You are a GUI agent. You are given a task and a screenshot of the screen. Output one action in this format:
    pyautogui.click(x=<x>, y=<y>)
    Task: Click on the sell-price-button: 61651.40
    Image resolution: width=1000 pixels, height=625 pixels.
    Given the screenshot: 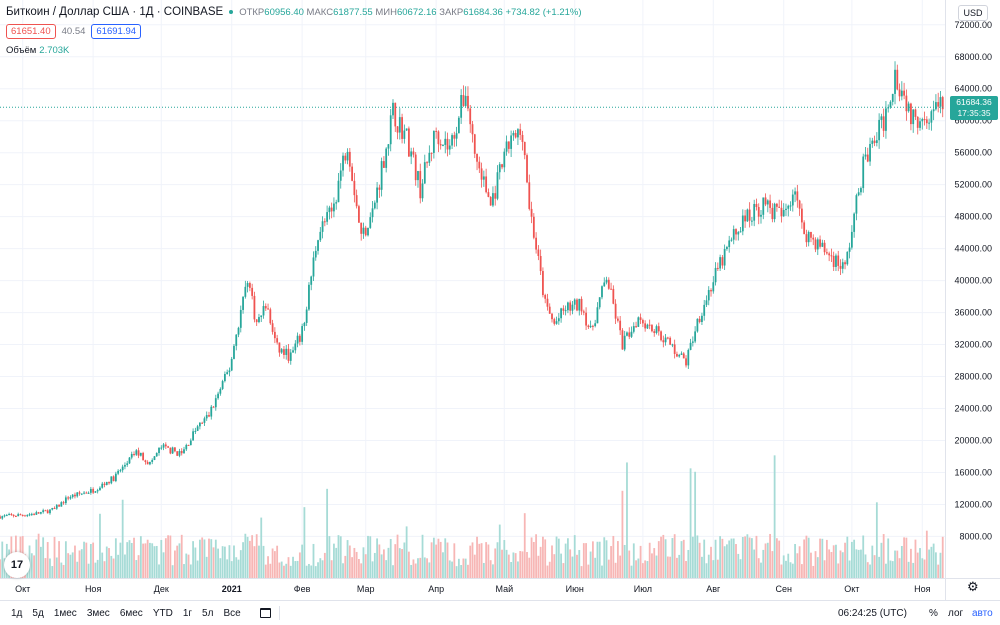 What is the action you would take?
    pyautogui.click(x=31, y=31)
    